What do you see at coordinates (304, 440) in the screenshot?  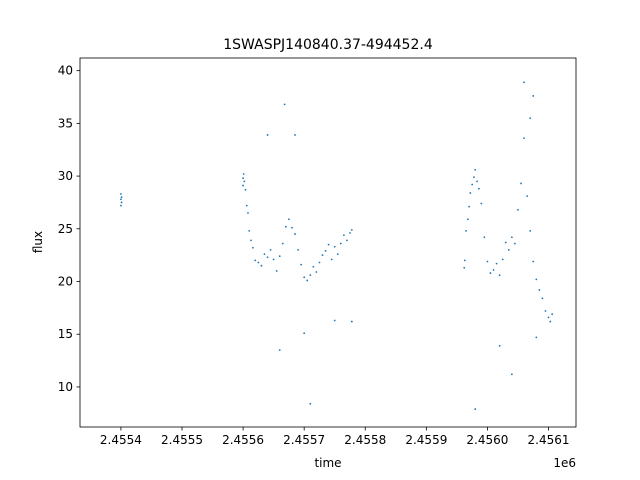 I see `x-tick-label: 2.4557` at bounding box center [304, 440].